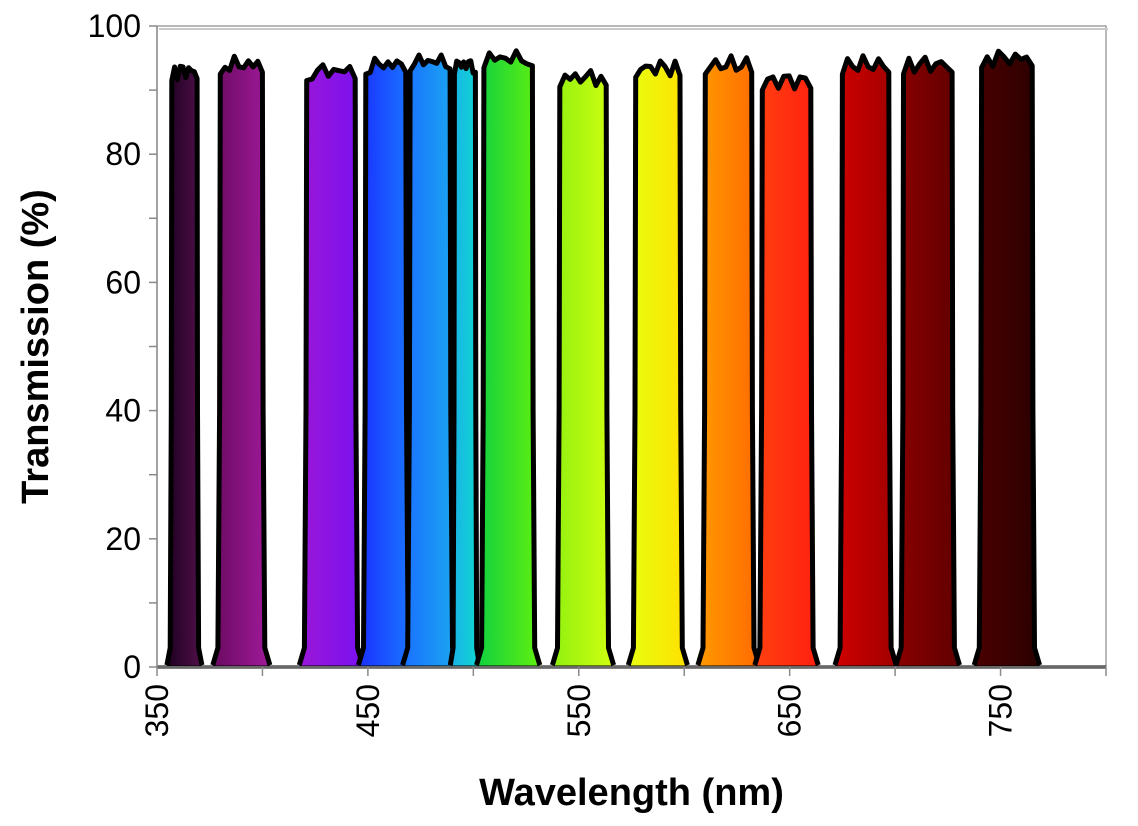 Image resolution: width=1138 pixels, height=826 pixels. I want to click on y-tick-label: 80, so click(123, 154).